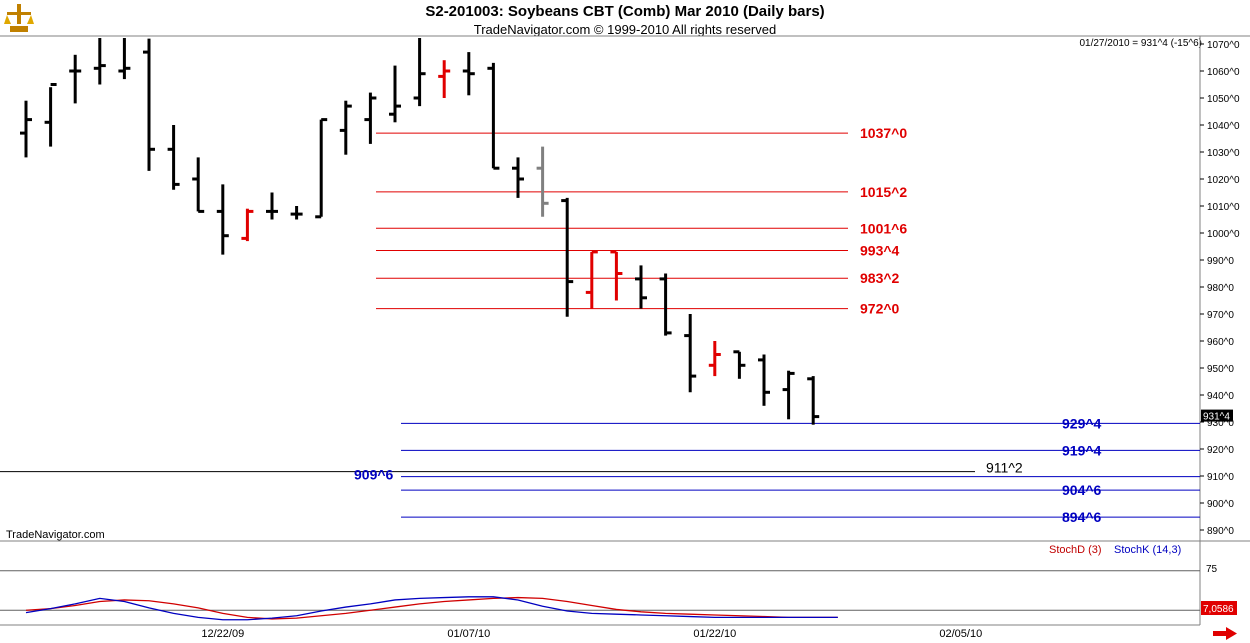 The image size is (1250, 643). Describe the element at coordinates (1148, 550) in the screenshot. I see `stochk-label: StochK (14,3)` at that location.